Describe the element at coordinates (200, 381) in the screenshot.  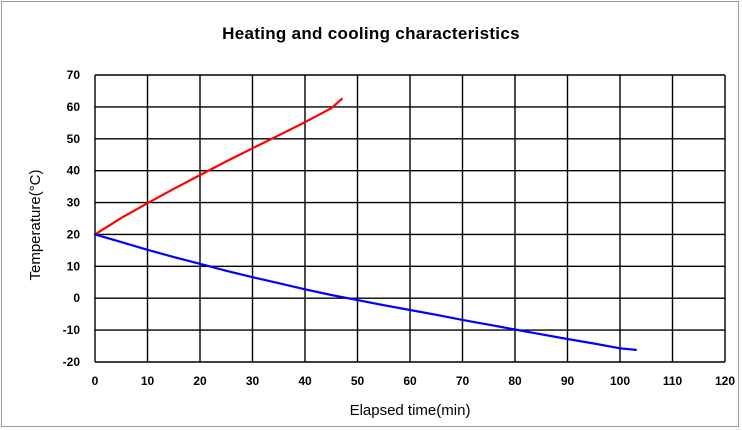
I see `x-tick-label: 20` at that location.